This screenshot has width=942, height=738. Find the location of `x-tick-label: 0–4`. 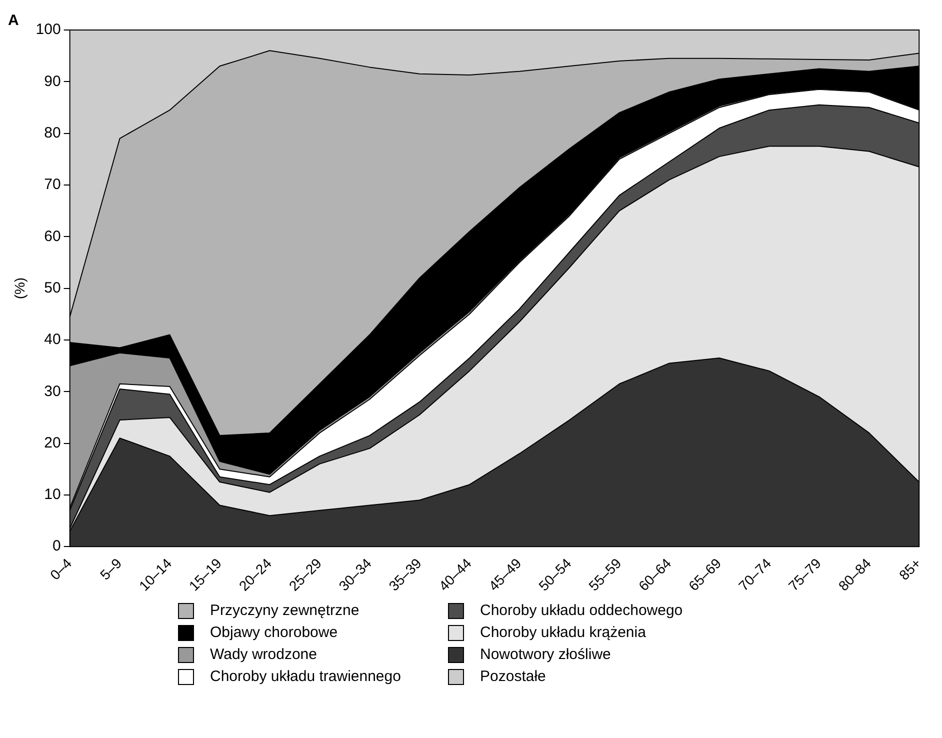

x-tick-label: 0–4 is located at coordinates (60, 568).